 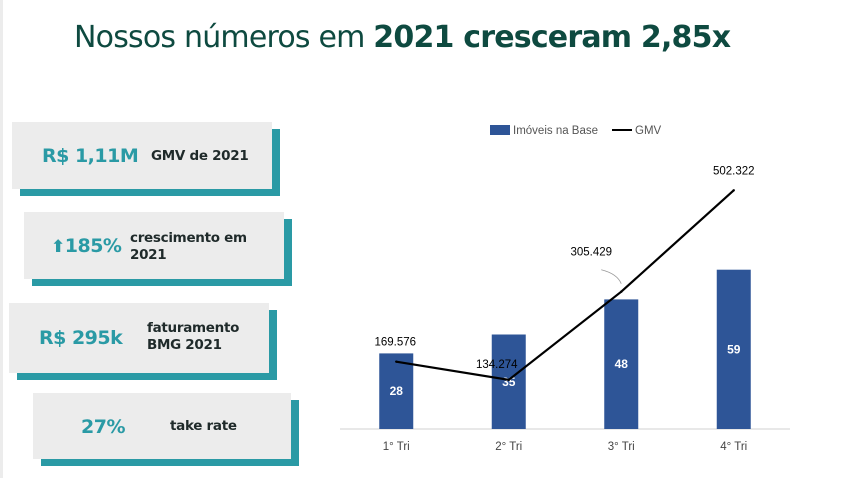 I want to click on kpi-value-gmv: R$ 1,11M, so click(x=90, y=156).